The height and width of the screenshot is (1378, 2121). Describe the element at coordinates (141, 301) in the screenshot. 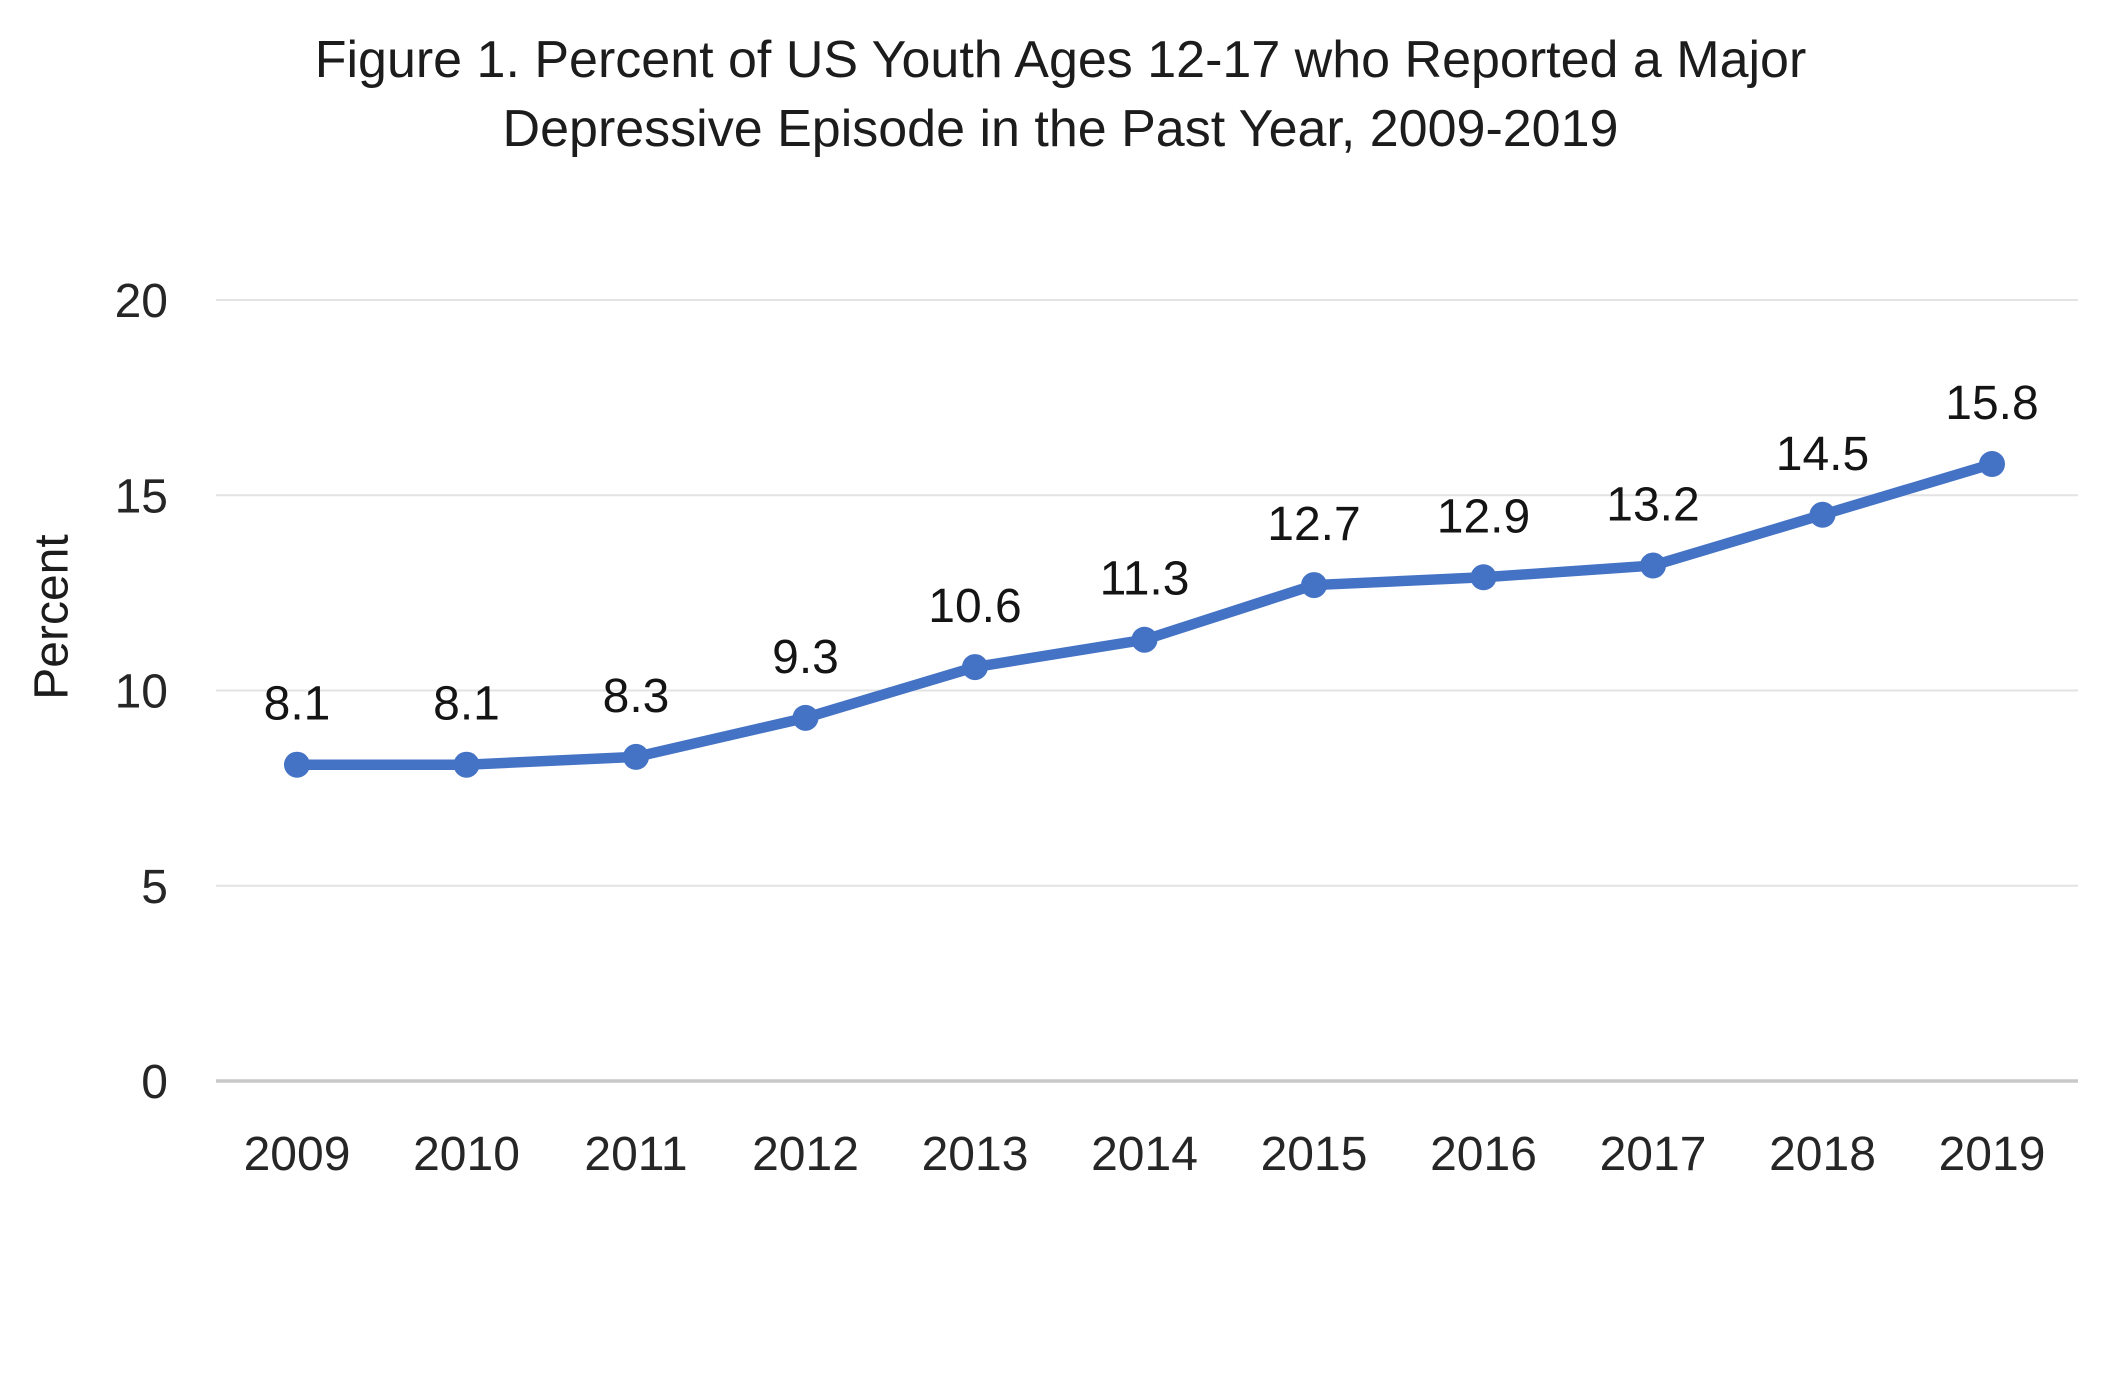

I see `y-tick-label: 20` at that location.